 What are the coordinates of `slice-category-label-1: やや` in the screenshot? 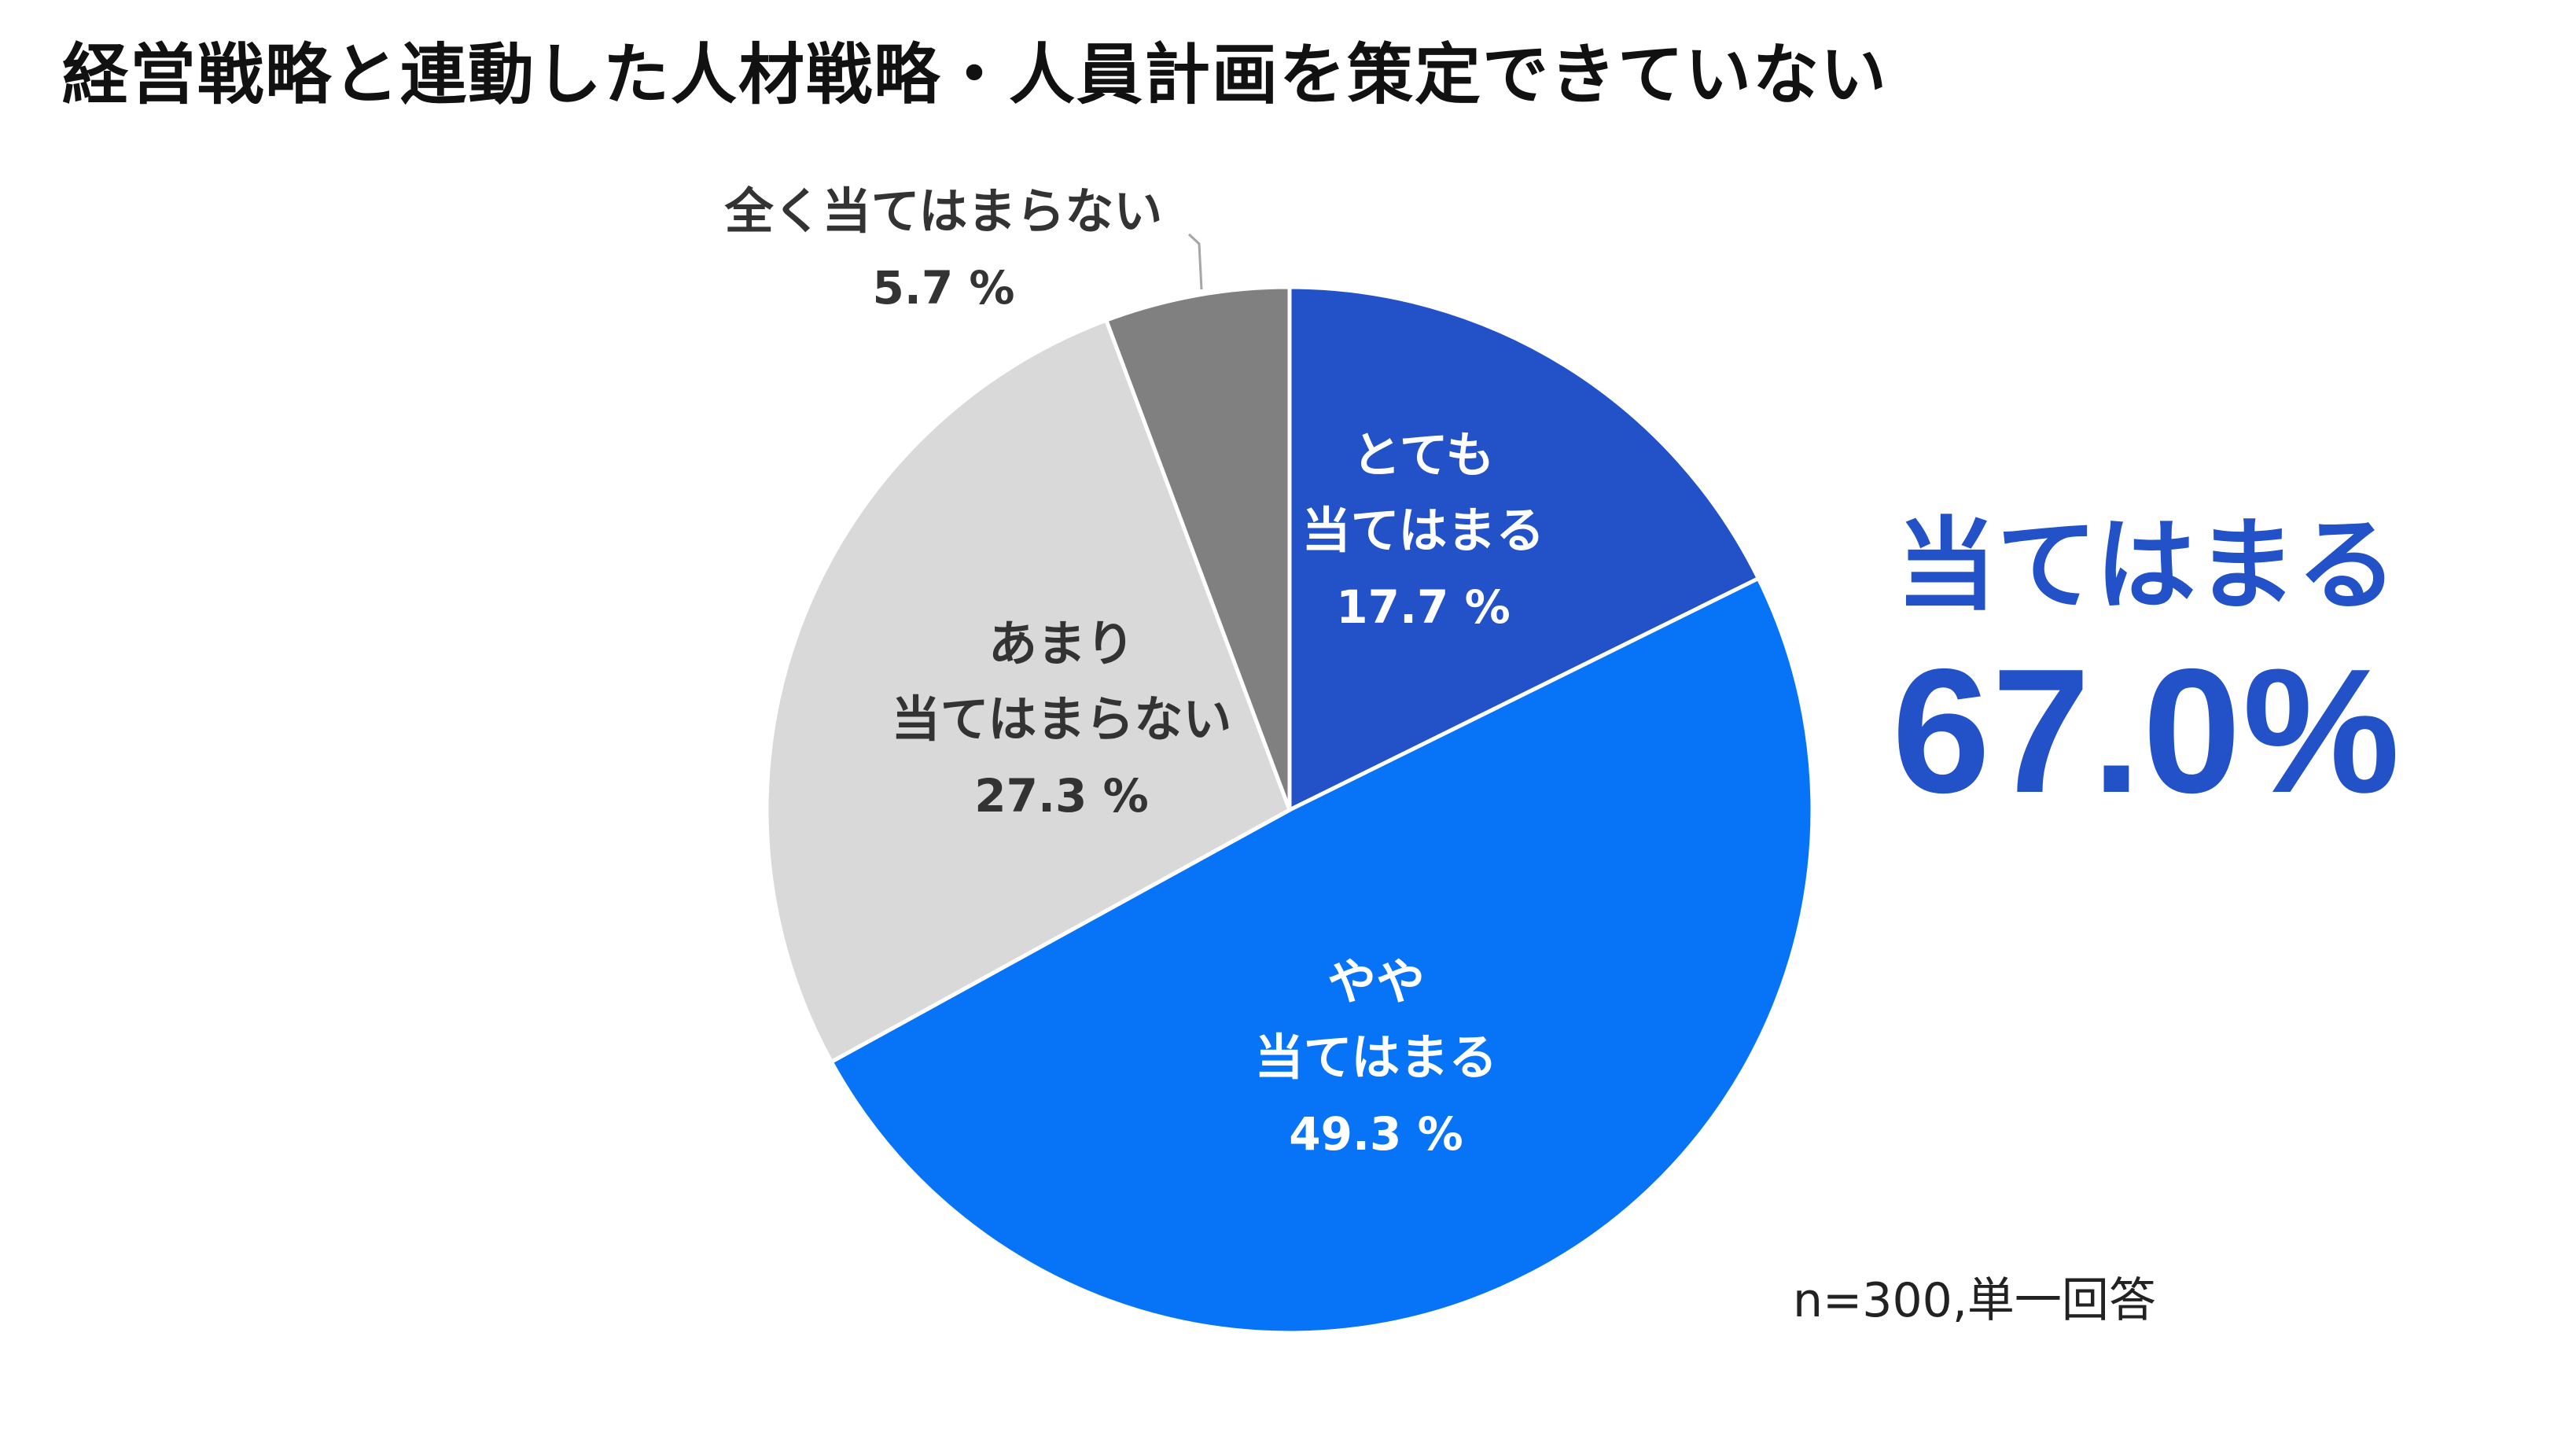 It's located at (1376, 981).